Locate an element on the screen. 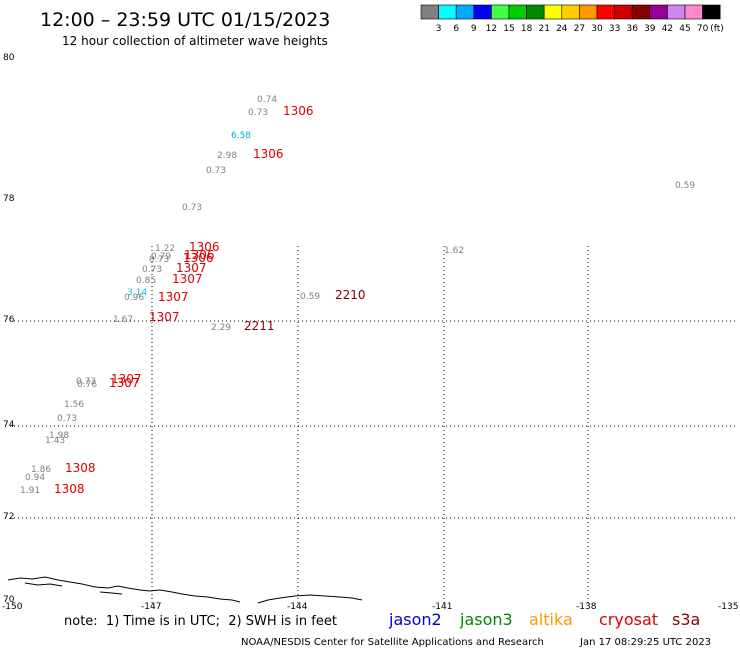 The image size is (740, 650). scale-label-33: 33 is located at coordinates (614, 29).